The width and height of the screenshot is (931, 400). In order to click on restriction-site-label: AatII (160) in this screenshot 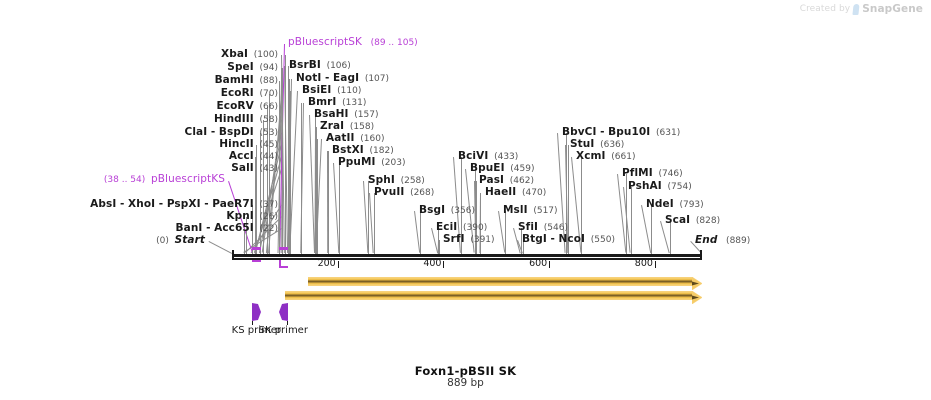, I will do `click(355, 139)`.